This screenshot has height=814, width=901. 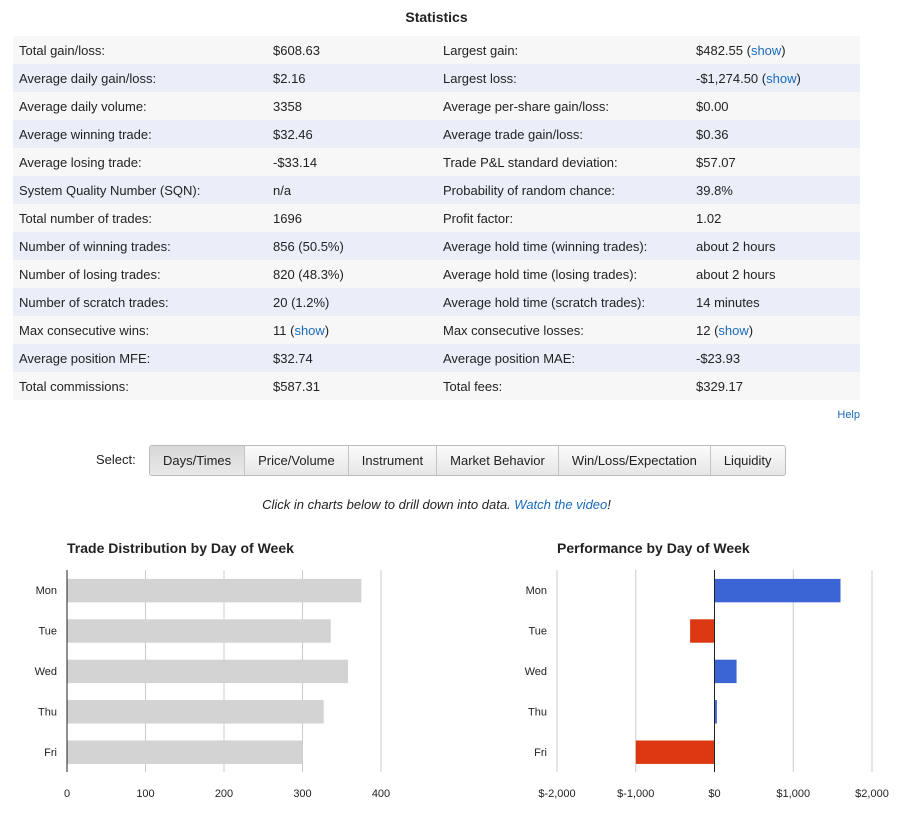 What do you see at coordinates (497, 460) in the screenshot?
I see `tab-market-behavior: Market Behavior` at bounding box center [497, 460].